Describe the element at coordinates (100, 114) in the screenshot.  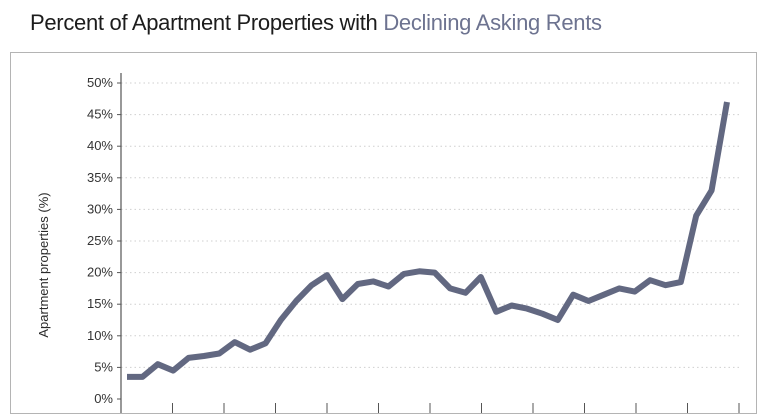
I see `y-tick-label: 45%` at that location.